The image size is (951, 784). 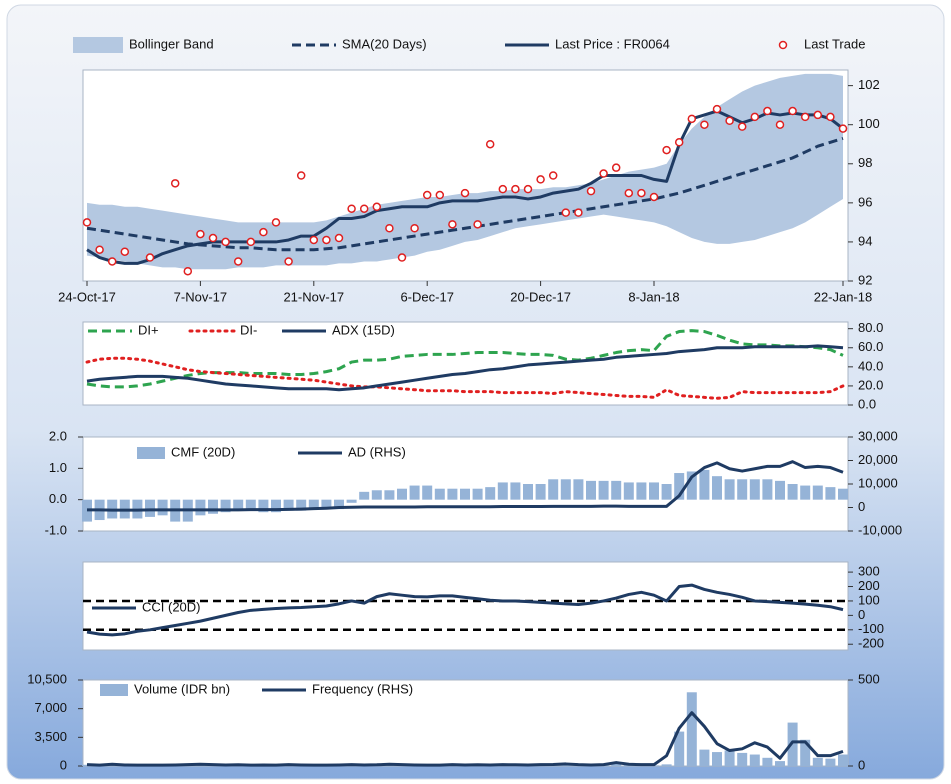 I want to click on x-tick-label: 7-Nov-17, so click(x=200, y=296).